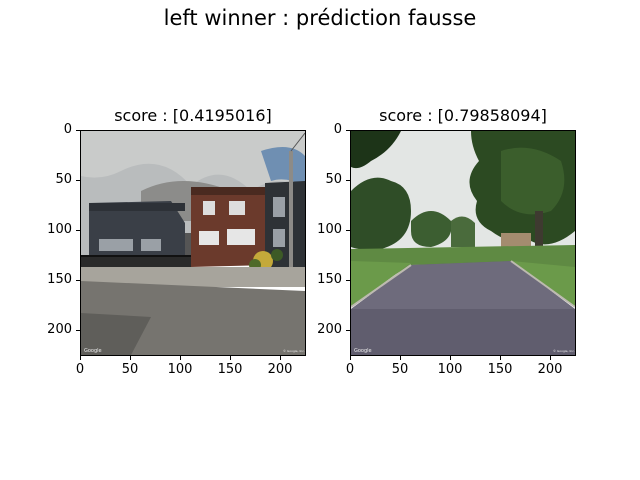 Image resolution: width=640 pixels, height=480 pixels. I want to click on left-panel-title: score : [0.4195016], so click(193, 115).